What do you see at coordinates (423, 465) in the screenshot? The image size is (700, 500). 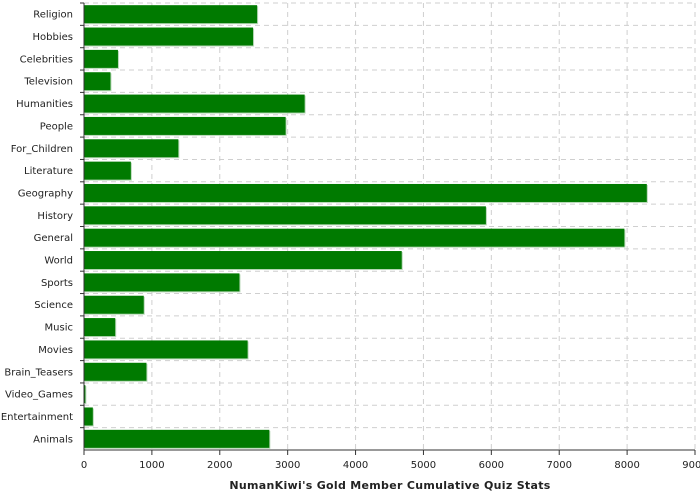 I see `x-tick-label: 5000` at bounding box center [423, 465].